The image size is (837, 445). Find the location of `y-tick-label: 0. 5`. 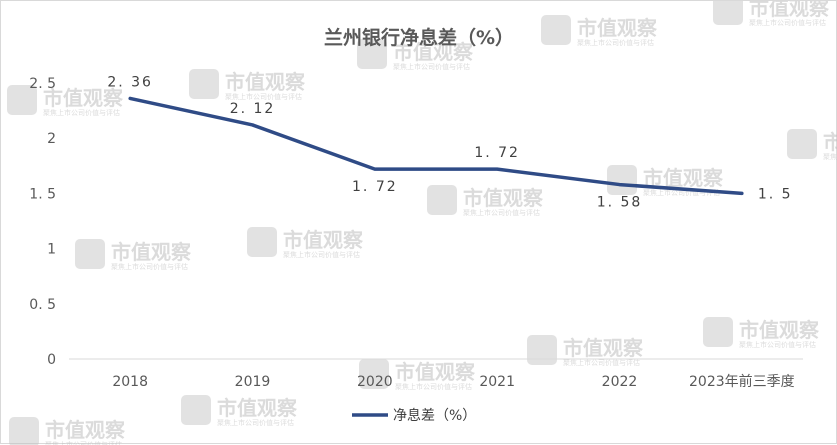

y-tick-label: 0. 5 is located at coordinates (42, 305).